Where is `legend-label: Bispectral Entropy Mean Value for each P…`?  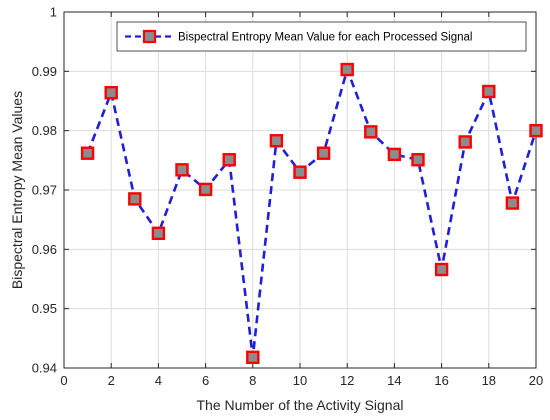 legend-label: Bispectral Entropy Mean Value for each P… is located at coordinates (325, 38).